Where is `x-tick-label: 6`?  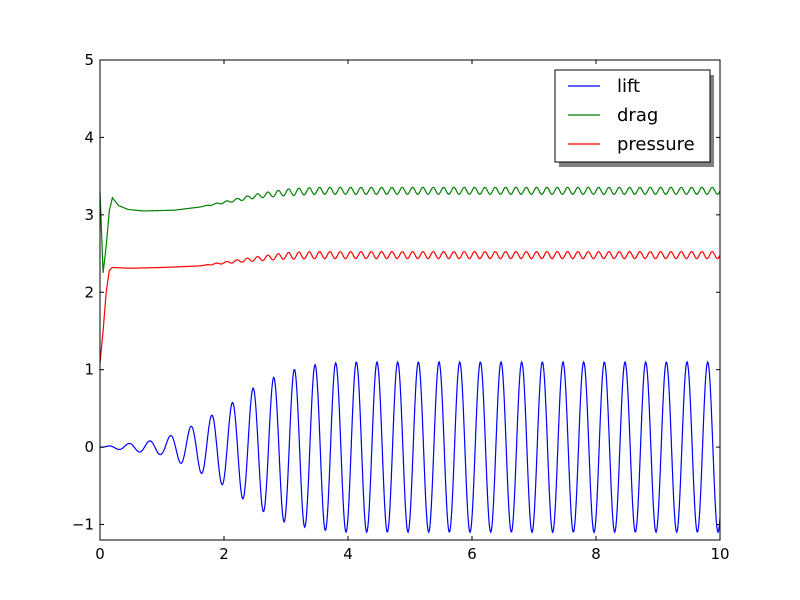
x-tick-label: 6 is located at coordinates (472, 554).